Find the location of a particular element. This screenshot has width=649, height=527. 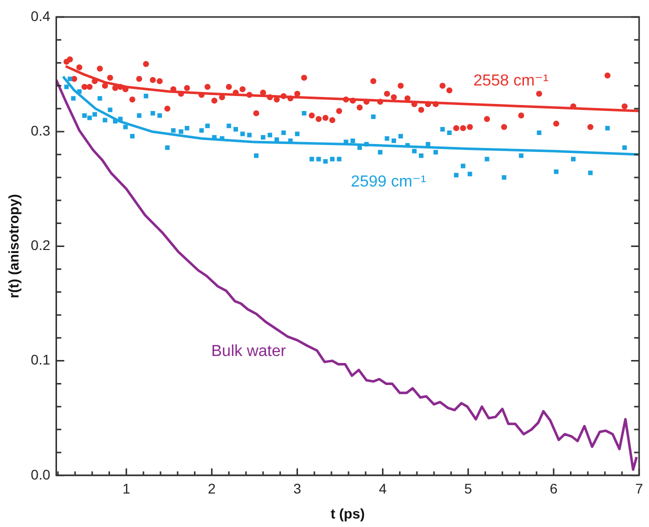

x-tick-label: 4 is located at coordinates (382, 488).